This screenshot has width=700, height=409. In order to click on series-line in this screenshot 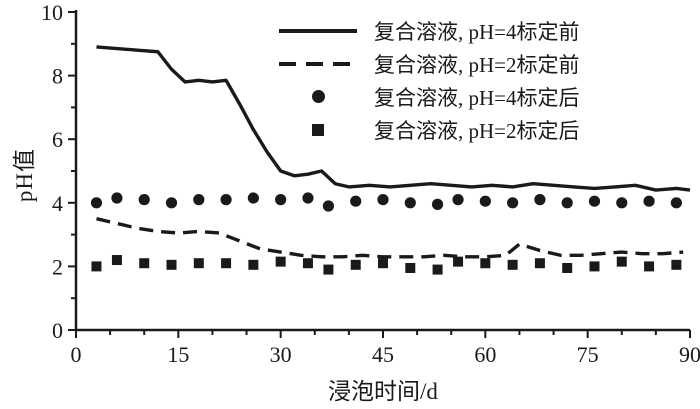, I will do `click(390, 238)`.